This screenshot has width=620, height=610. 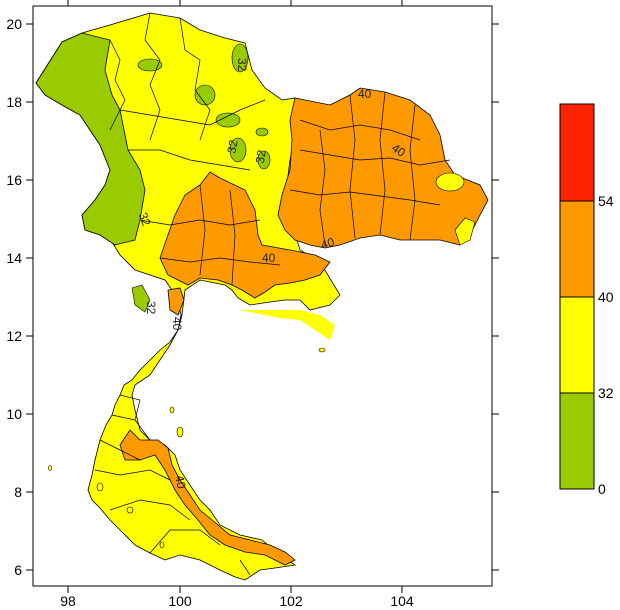 What do you see at coordinates (606, 297) in the screenshot?
I see `legend-label: 40` at bounding box center [606, 297].